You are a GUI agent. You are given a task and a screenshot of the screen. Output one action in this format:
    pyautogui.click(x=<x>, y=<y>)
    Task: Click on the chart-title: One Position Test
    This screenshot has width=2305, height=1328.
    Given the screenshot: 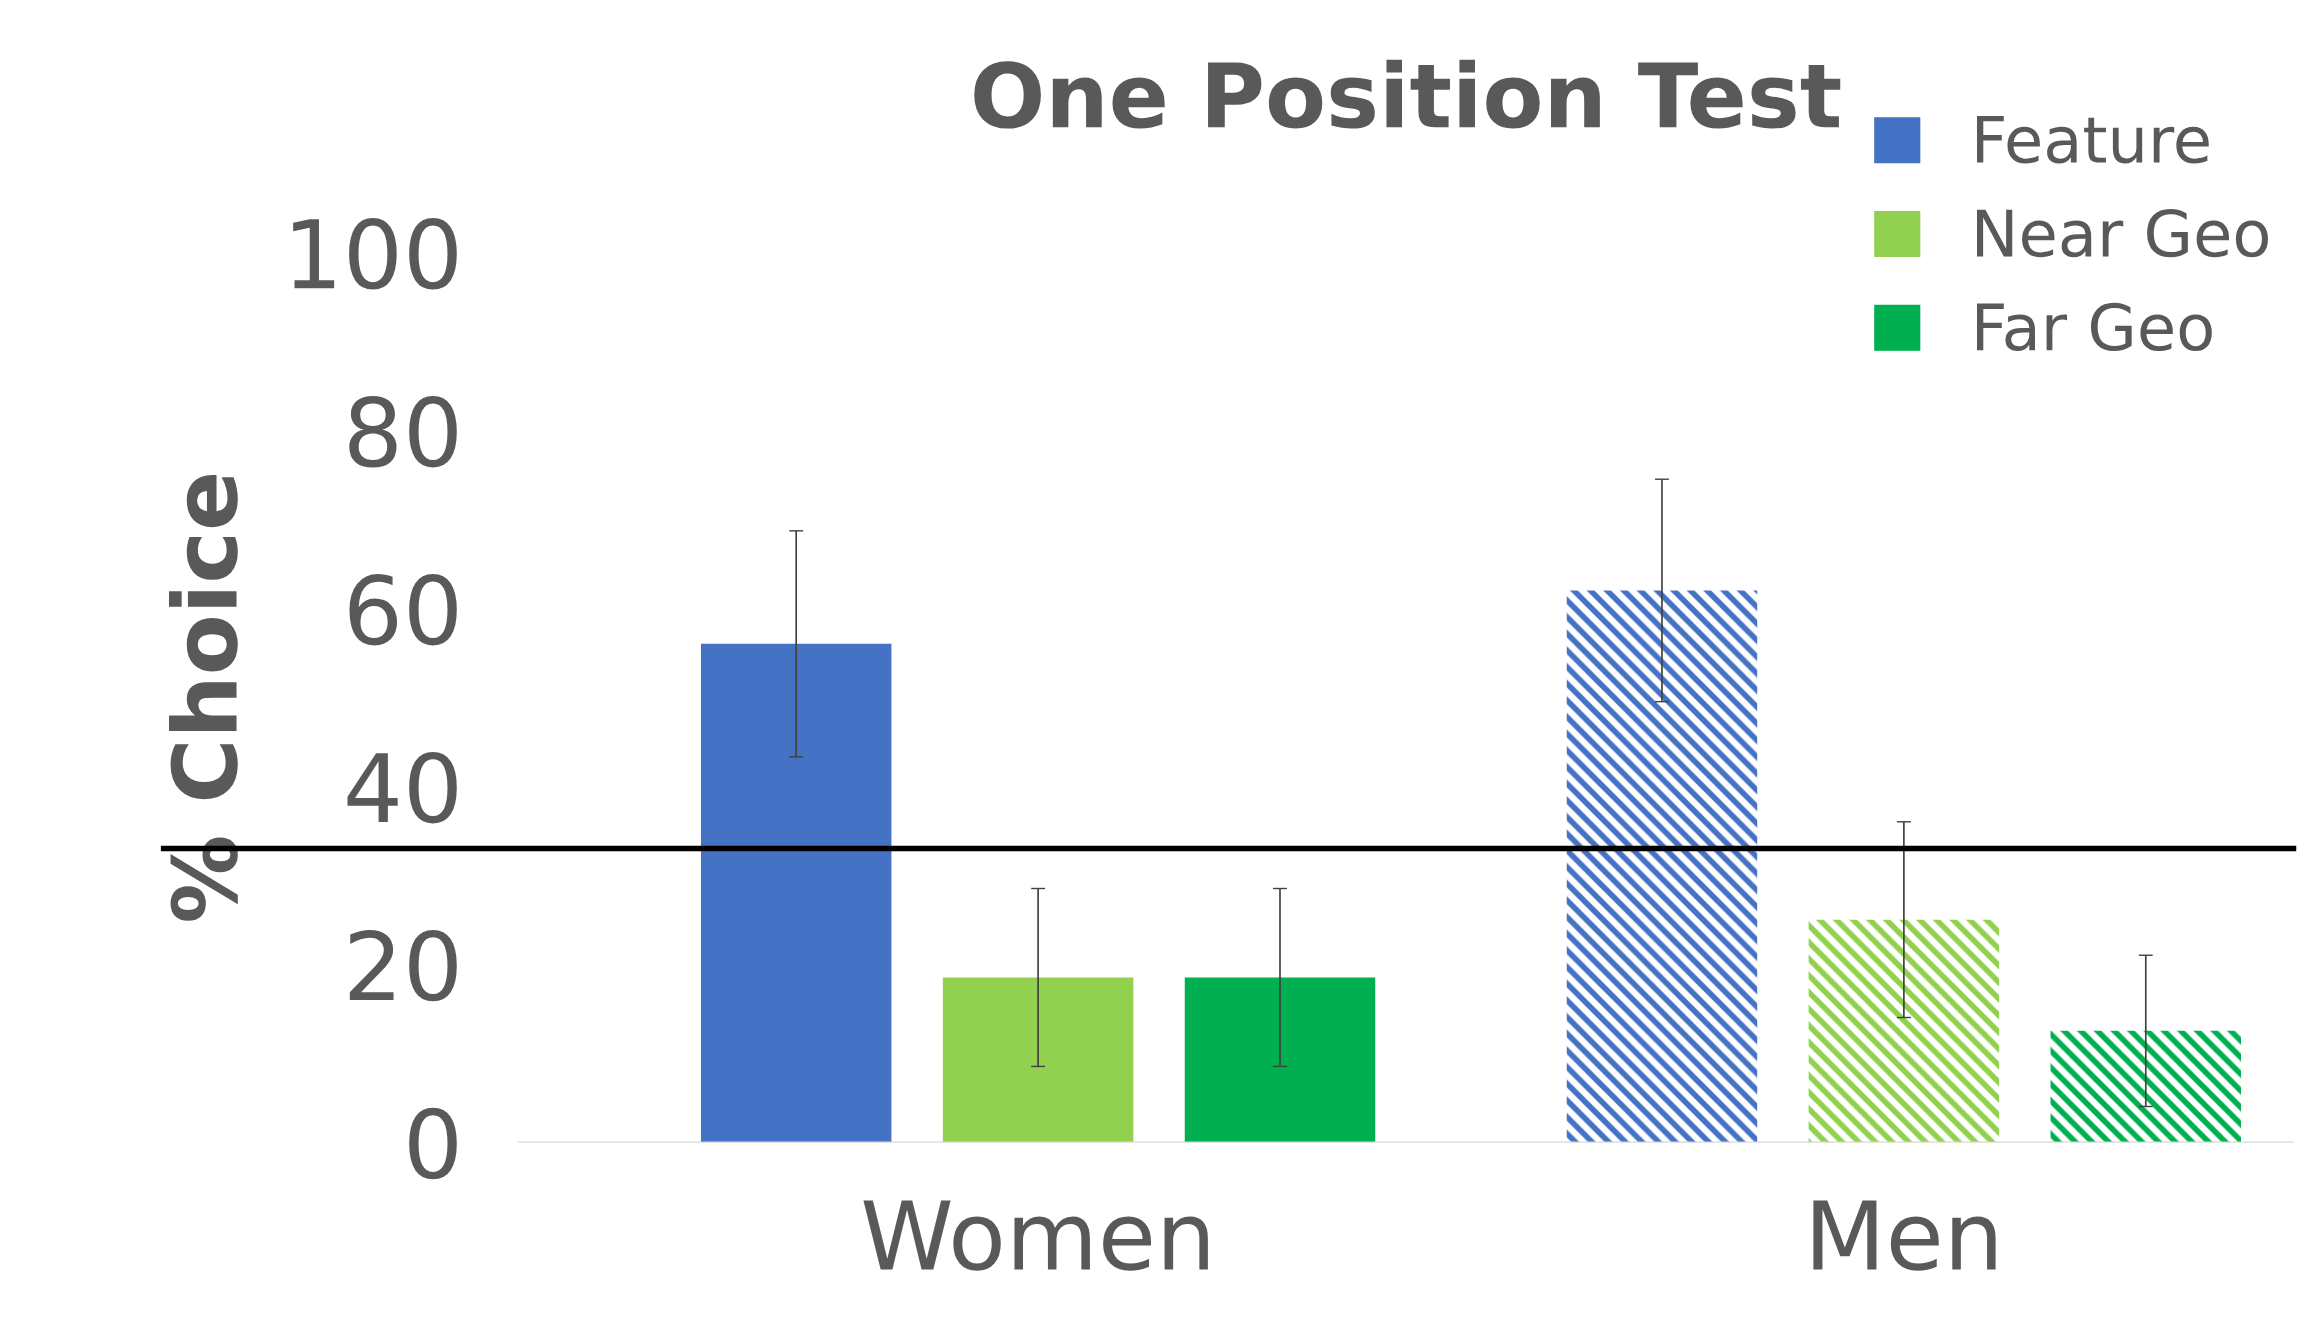 What is the action you would take?
    pyautogui.click(x=1407, y=94)
    